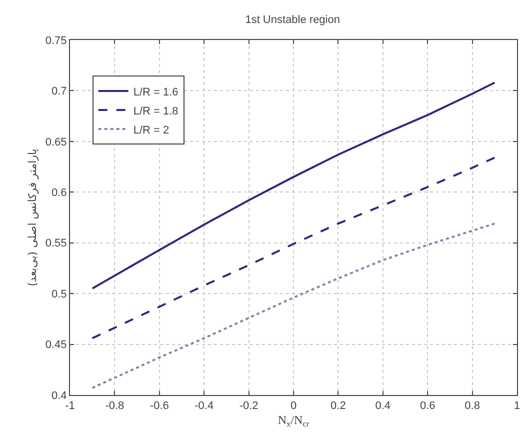  I want to click on x-axis-title: N$_{x}$/N$_{cr}$, so click(294, 421).